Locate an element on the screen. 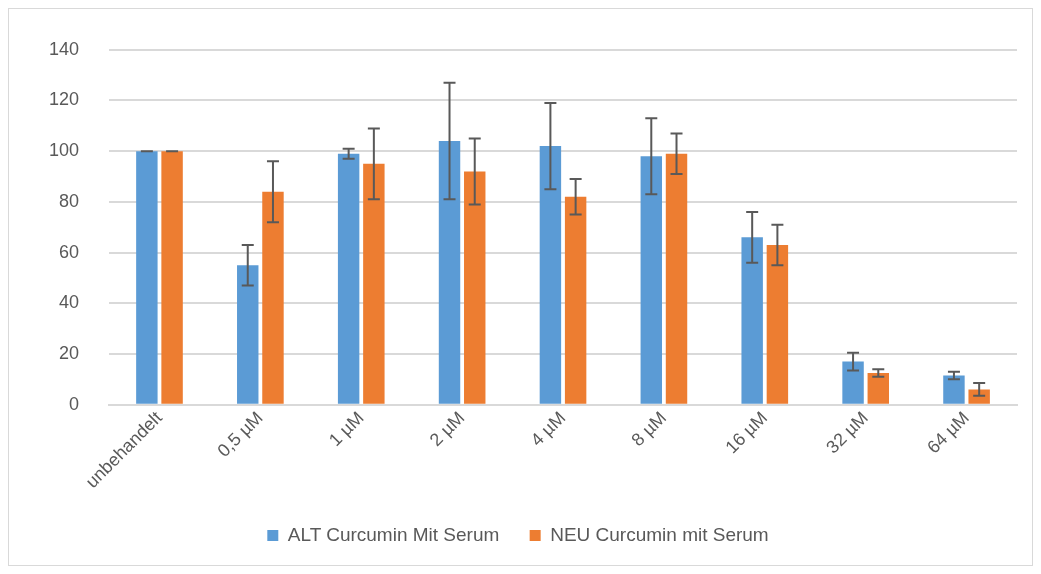 The image size is (1041, 574). x-tick-label: 16 µM is located at coordinates (746, 432).